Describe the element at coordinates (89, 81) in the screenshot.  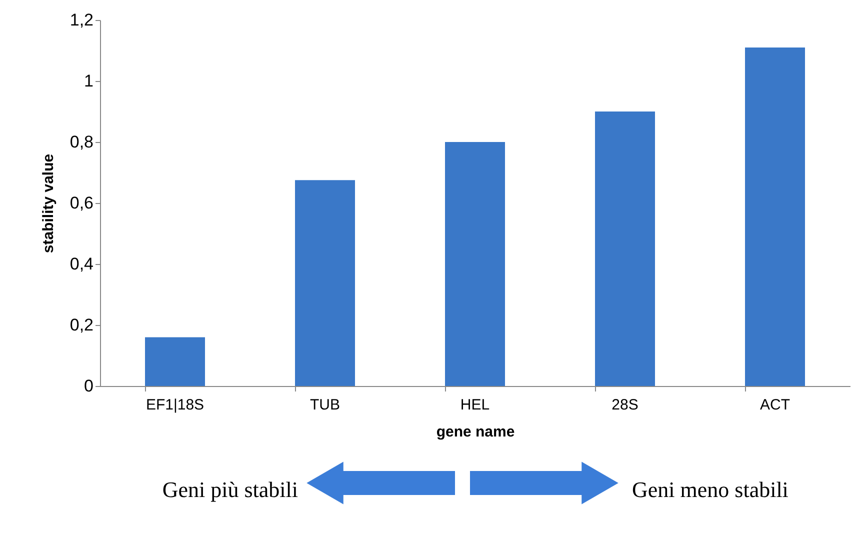
I see `y-tick-label: 1` at that location.